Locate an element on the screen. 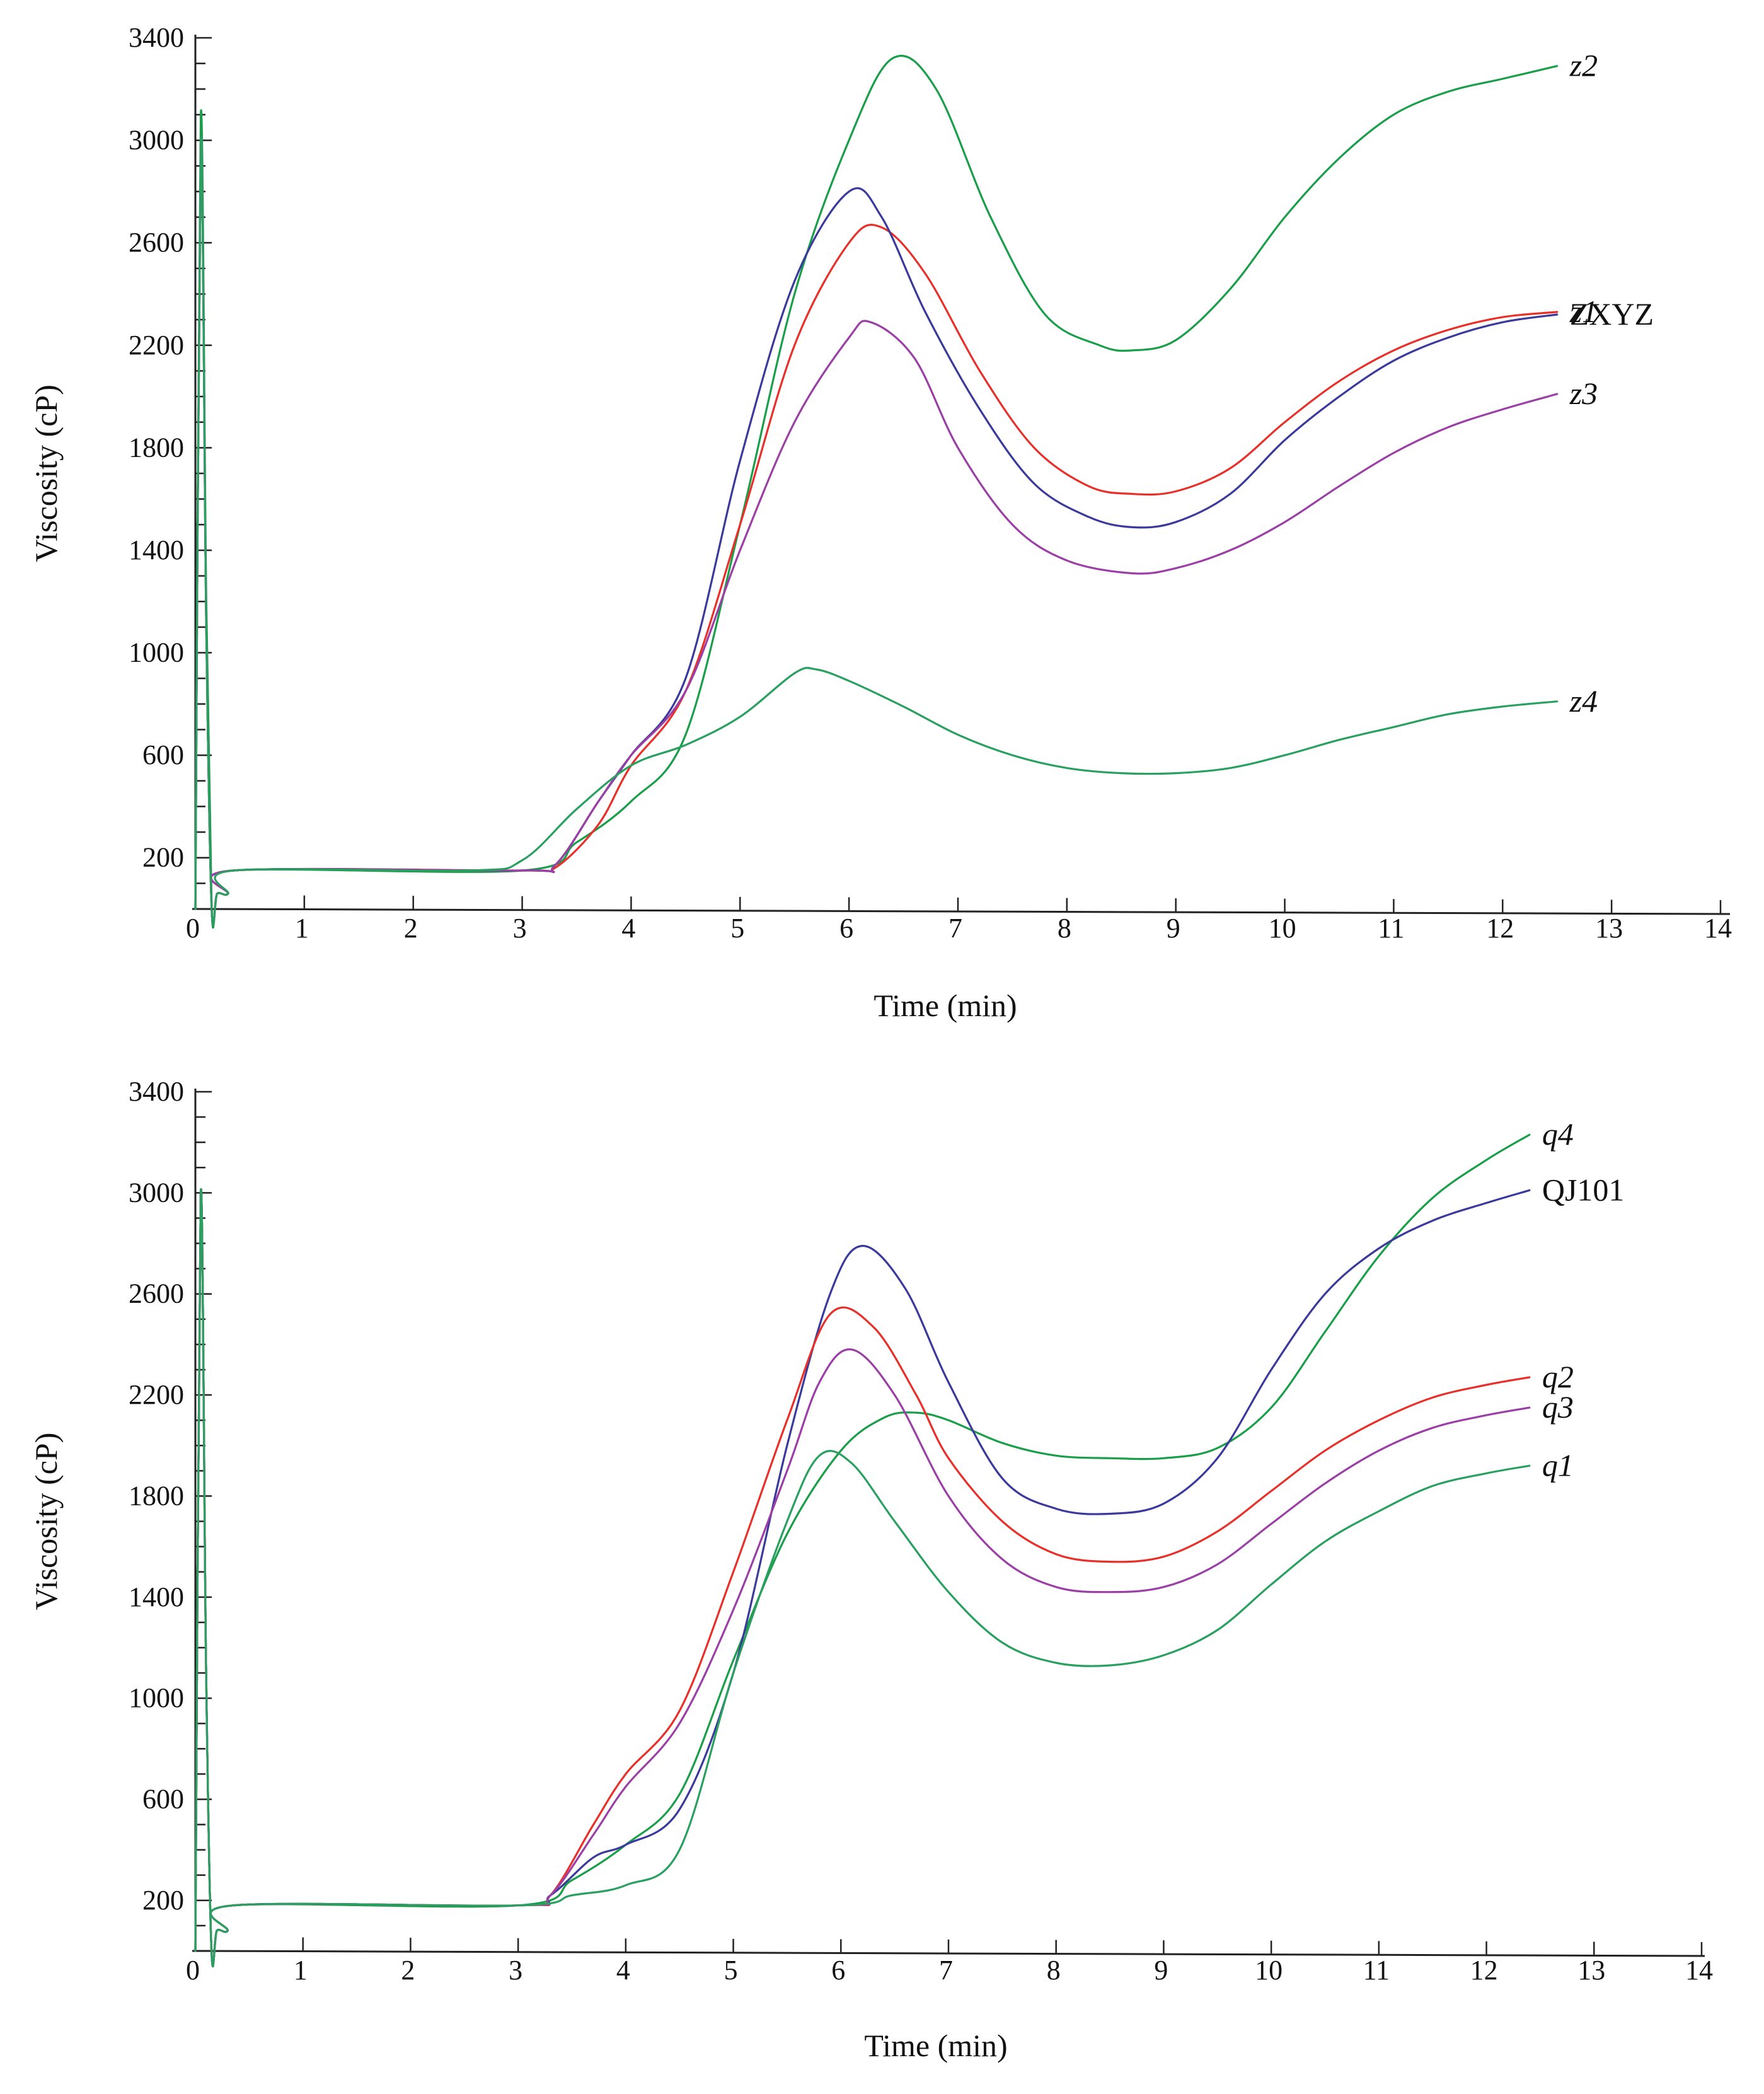 Image resolution: width=1764 pixels, height=2094 pixels. series-label-q2: q2 is located at coordinates (1558, 1376).